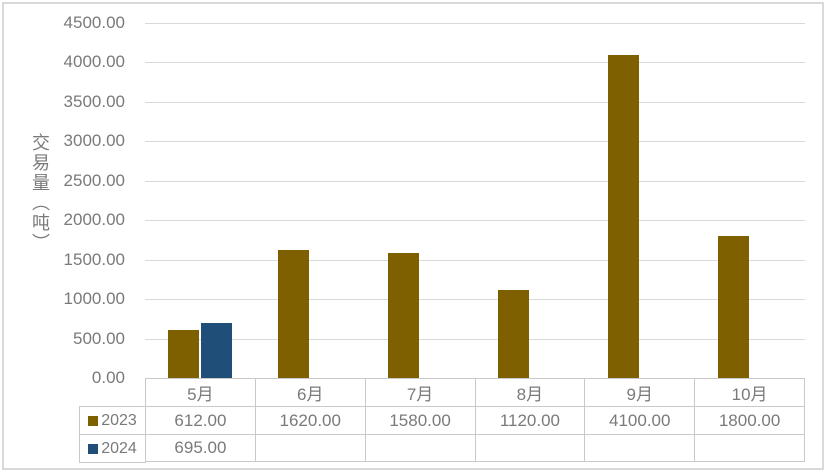 This screenshot has height=474, width=829. Describe the element at coordinates (420, 421) in the screenshot. I see `table-value-cell: 1580.00` at that location.